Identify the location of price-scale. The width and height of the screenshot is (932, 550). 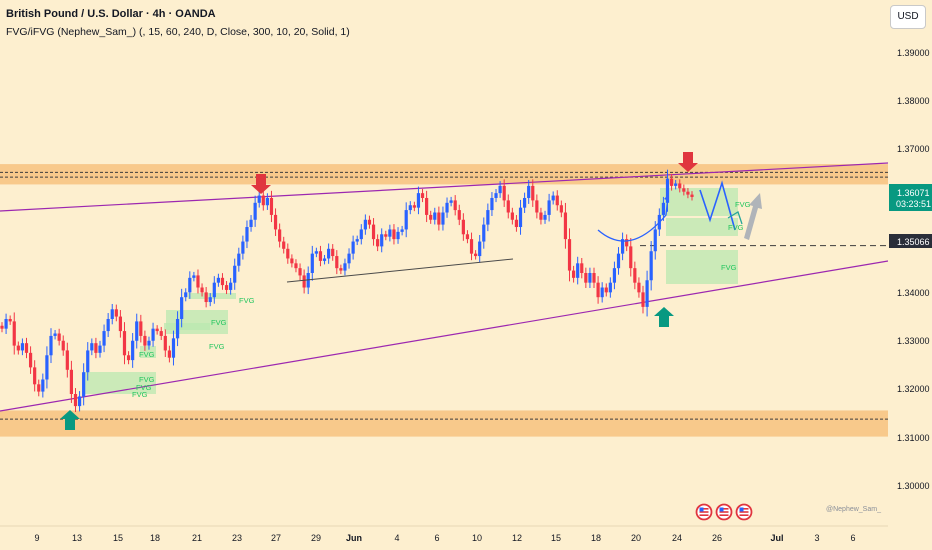
(910, 275).